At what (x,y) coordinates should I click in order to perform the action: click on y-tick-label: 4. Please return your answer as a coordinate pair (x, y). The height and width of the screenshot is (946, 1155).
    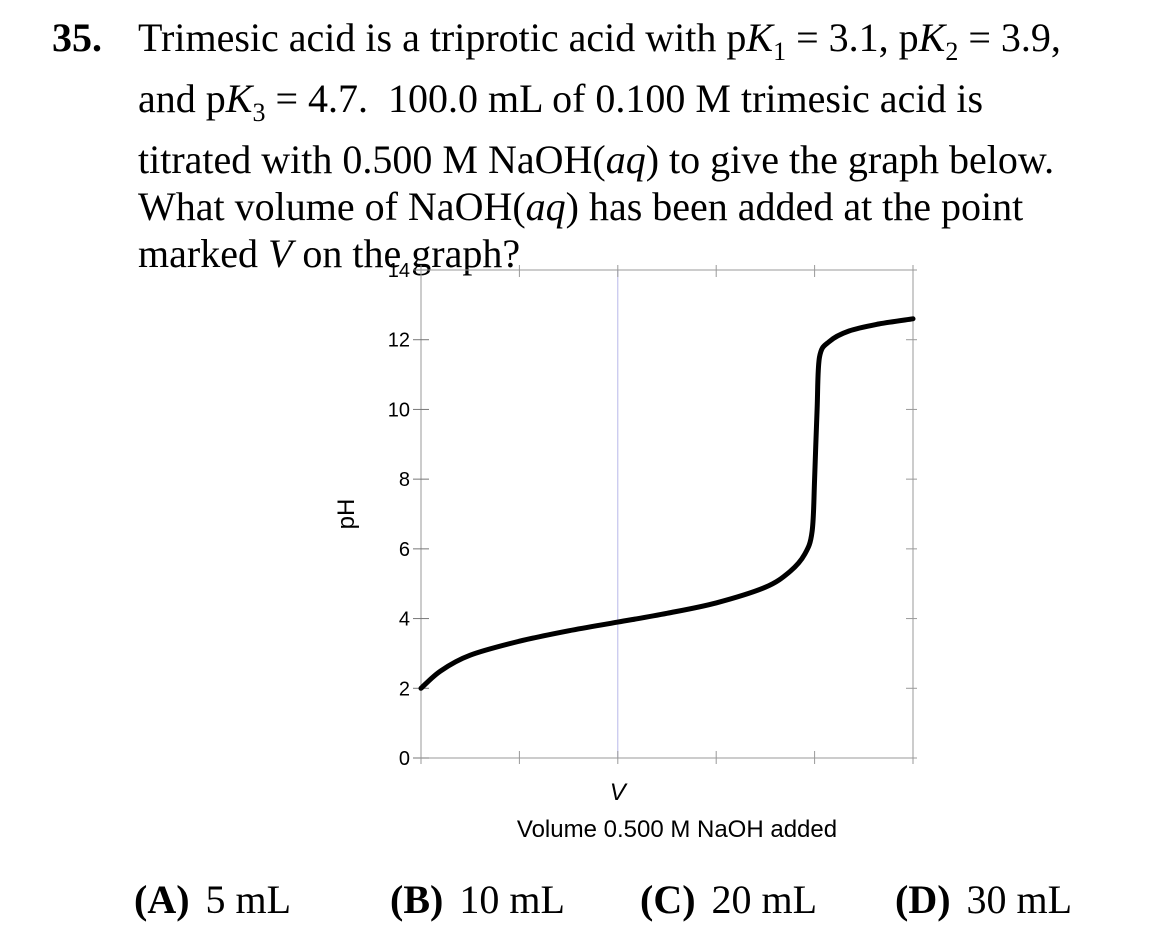
    Looking at the image, I should click on (404, 620).